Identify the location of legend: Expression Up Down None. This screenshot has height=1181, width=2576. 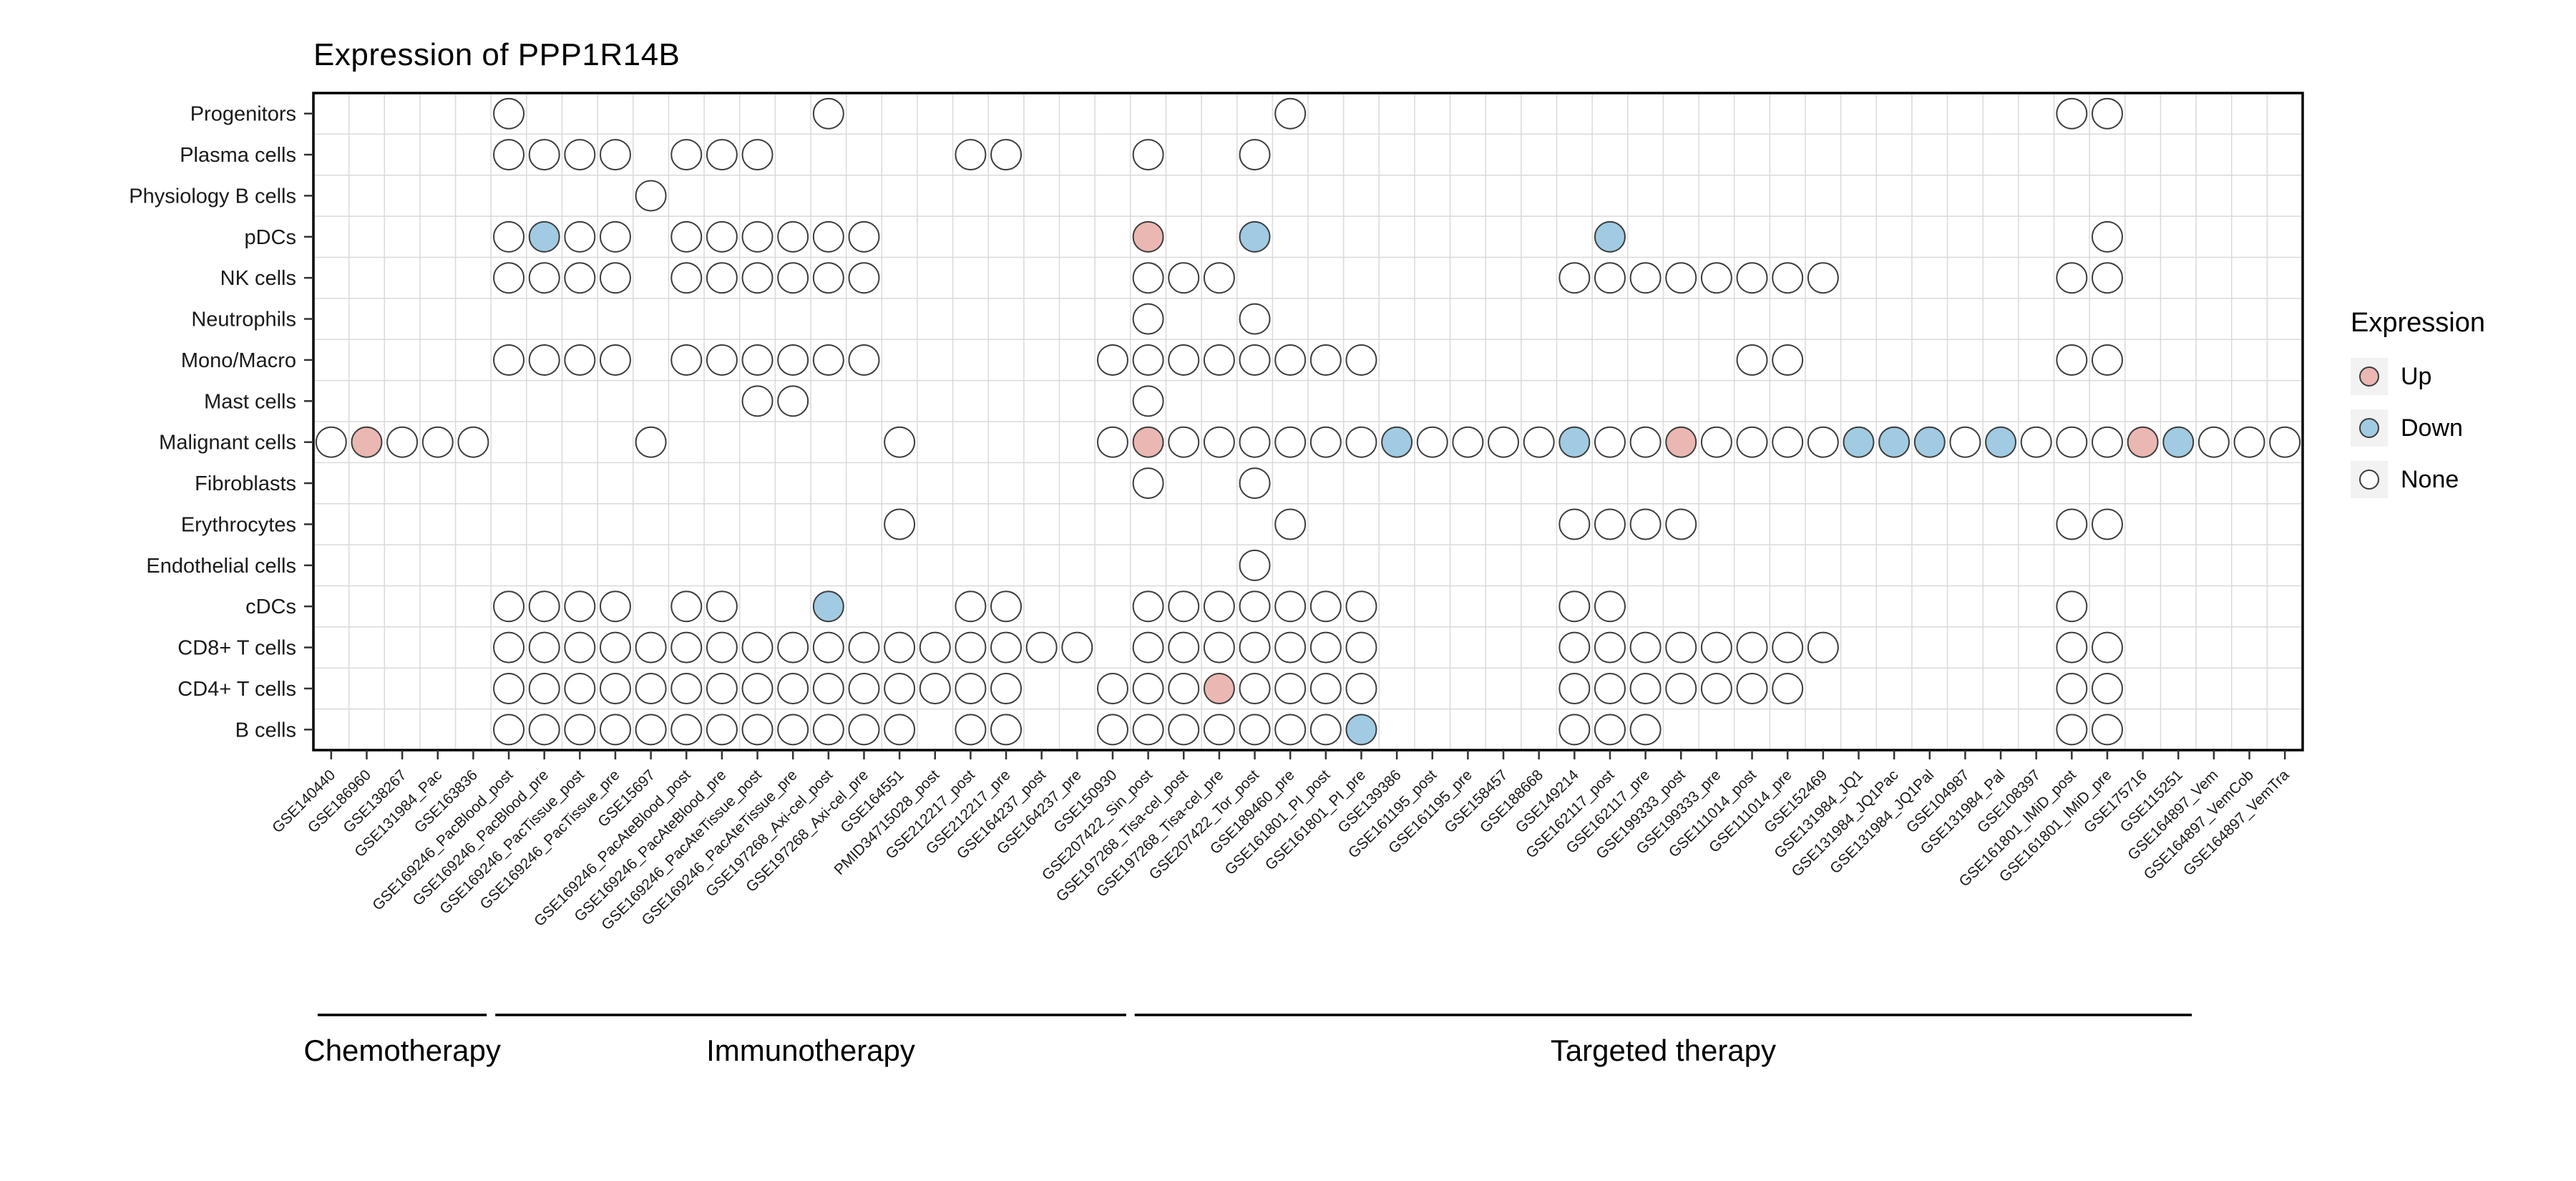
(2458, 410).